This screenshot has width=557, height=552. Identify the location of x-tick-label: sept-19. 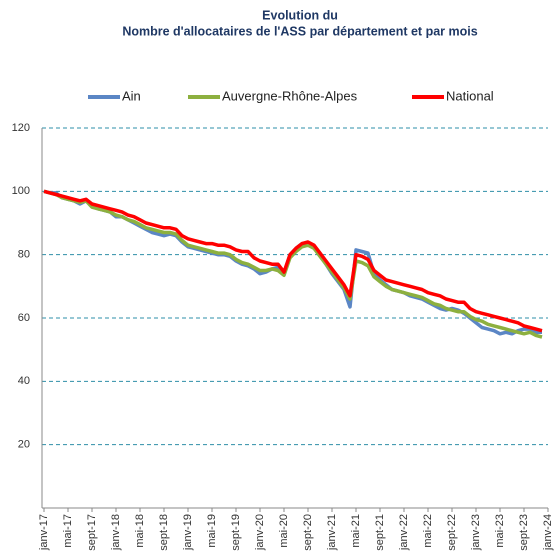
(236, 532).